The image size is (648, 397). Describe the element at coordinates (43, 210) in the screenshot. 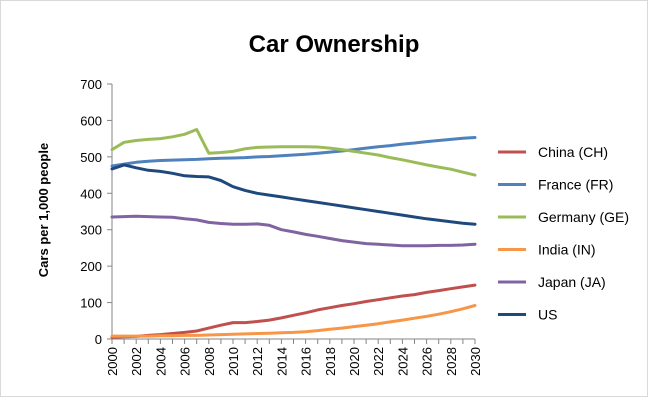

I see `y-axis-label: Cars per 1,000 people` at that location.